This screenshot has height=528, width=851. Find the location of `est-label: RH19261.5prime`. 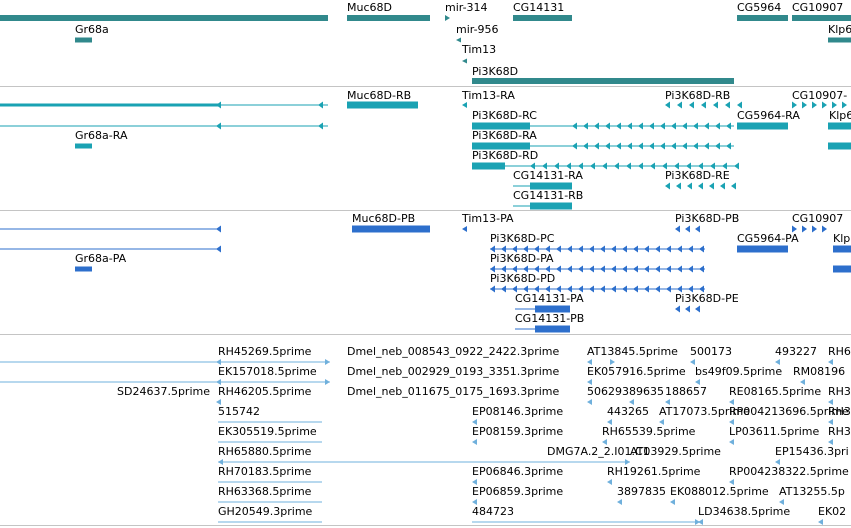

est-label: RH19261.5prime is located at coordinates (654, 471).